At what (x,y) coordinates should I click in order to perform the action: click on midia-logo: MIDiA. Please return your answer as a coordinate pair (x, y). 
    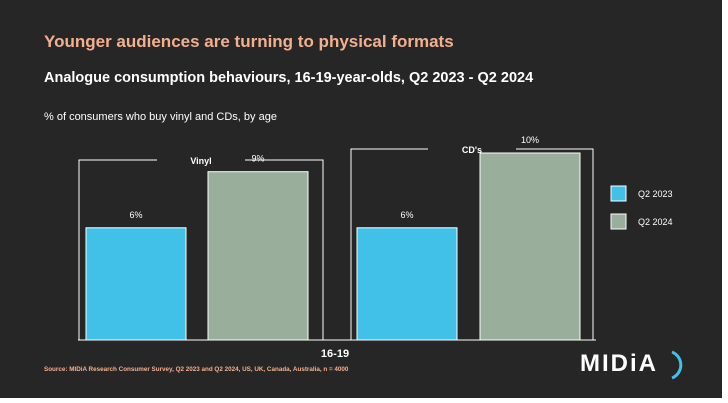
    Looking at the image, I should click on (619, 363).